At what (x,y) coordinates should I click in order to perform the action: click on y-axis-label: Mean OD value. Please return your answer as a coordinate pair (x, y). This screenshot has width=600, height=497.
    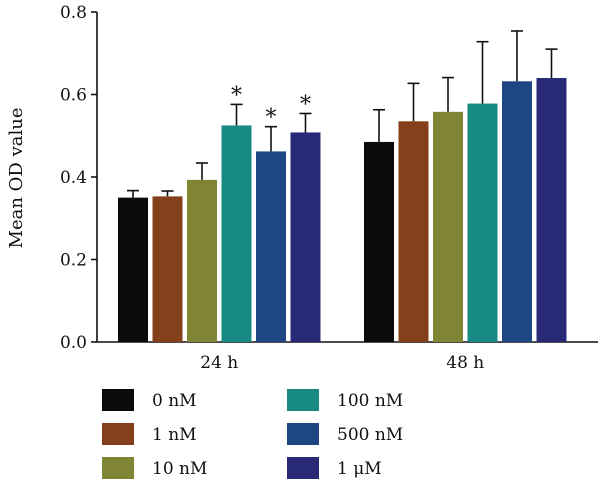
    Looking at the image, I should click on (16, 178).